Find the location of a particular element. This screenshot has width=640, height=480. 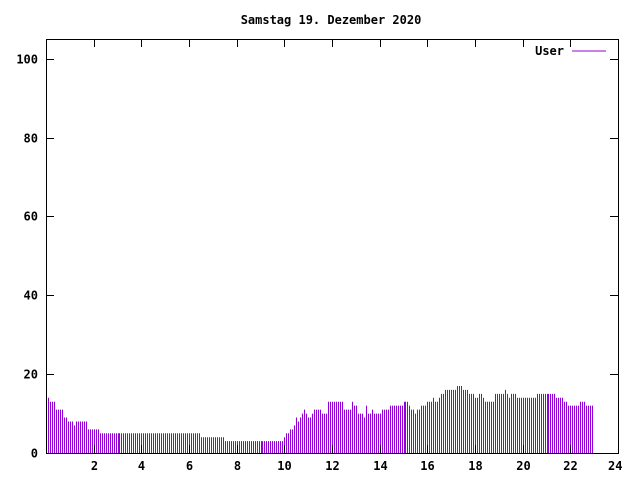

x-tick-label: 6 is located at coordinates (189, 466).